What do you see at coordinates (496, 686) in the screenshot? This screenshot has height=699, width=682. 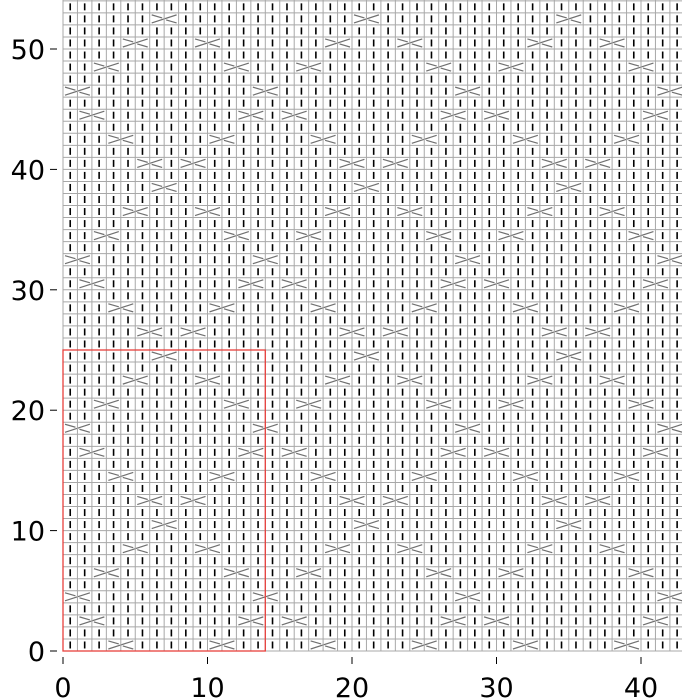 I see `x-tick-label: 30` at bounding box center [496, 686].